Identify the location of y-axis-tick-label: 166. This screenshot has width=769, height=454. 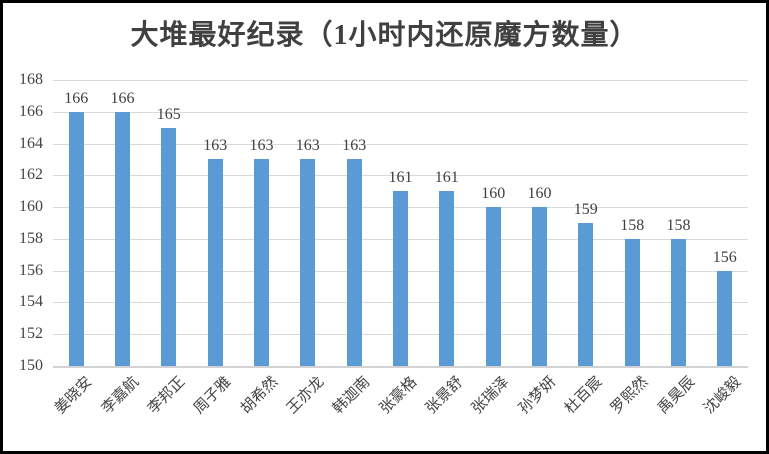
(31, 111).